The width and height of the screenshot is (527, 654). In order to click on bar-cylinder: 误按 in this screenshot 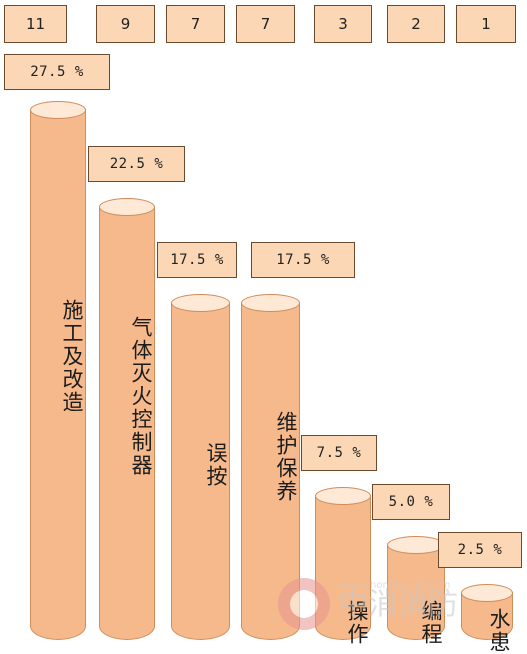, I will do `click(200, 467)`.